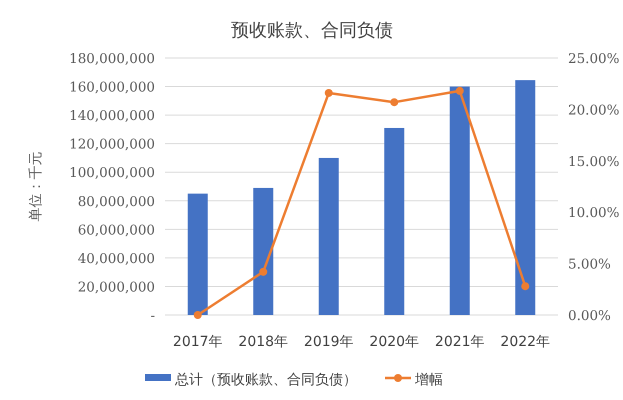 This screenshot has width=623, height=400. I want to click on x-tick-label: 2022年, so click(525, 342).